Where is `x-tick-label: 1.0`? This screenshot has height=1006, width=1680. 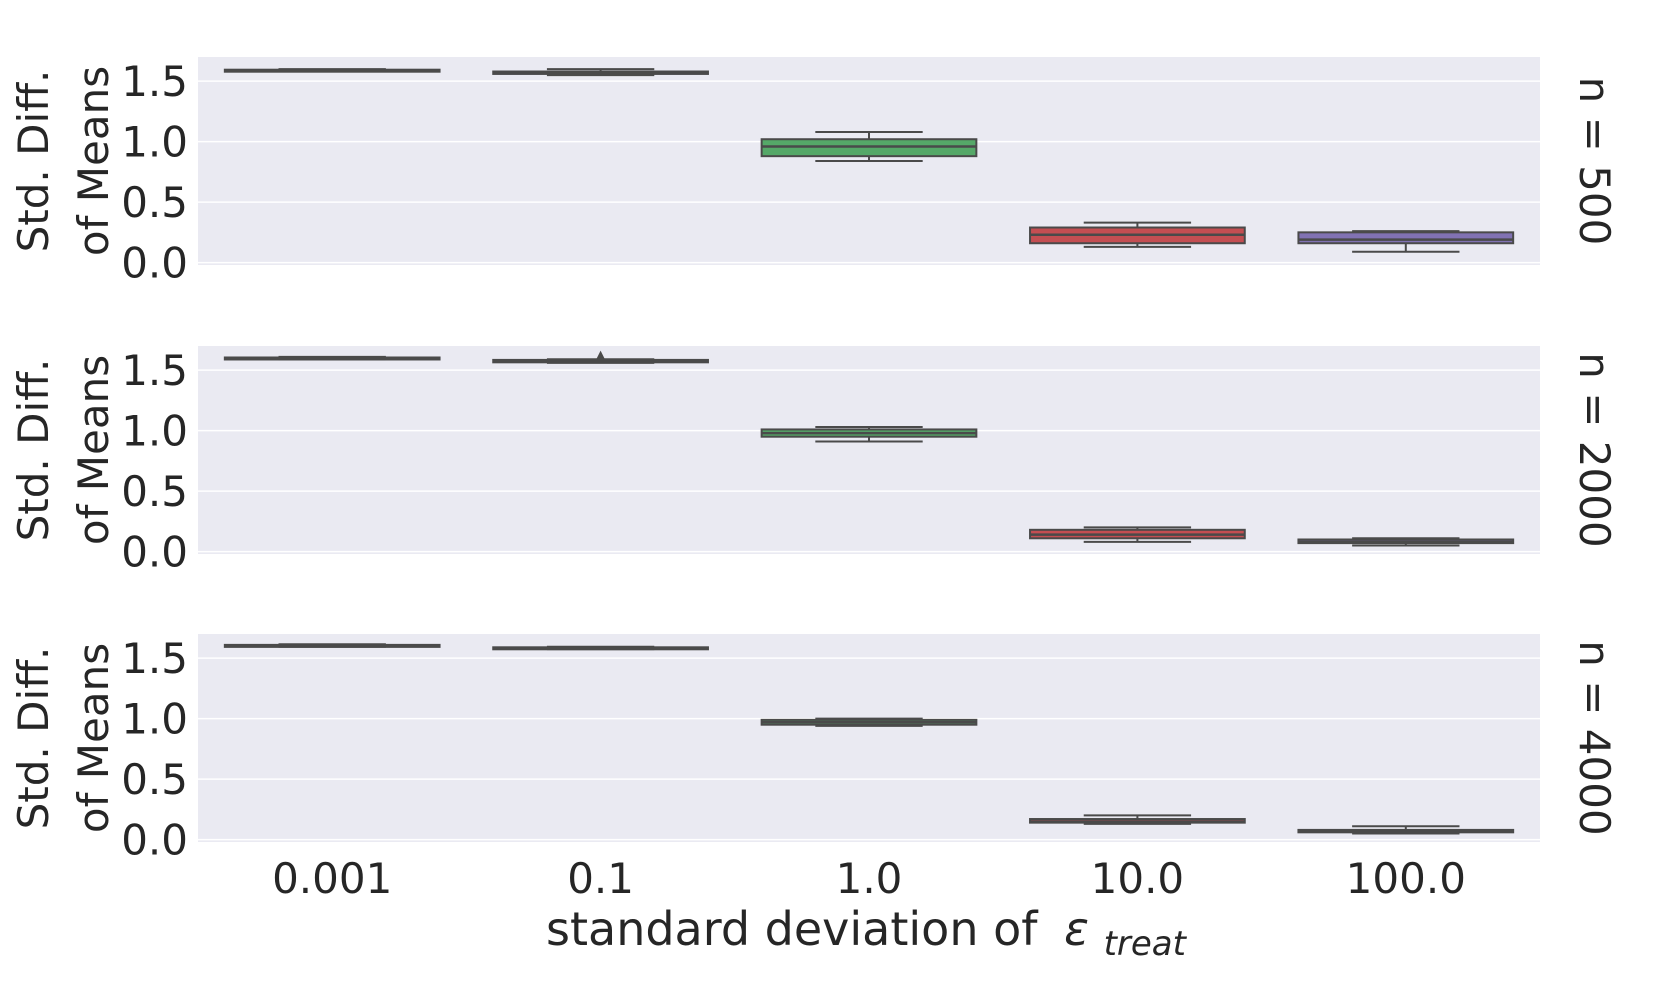 x-tick-label: 1.0 is located at coordinates (869, 878).